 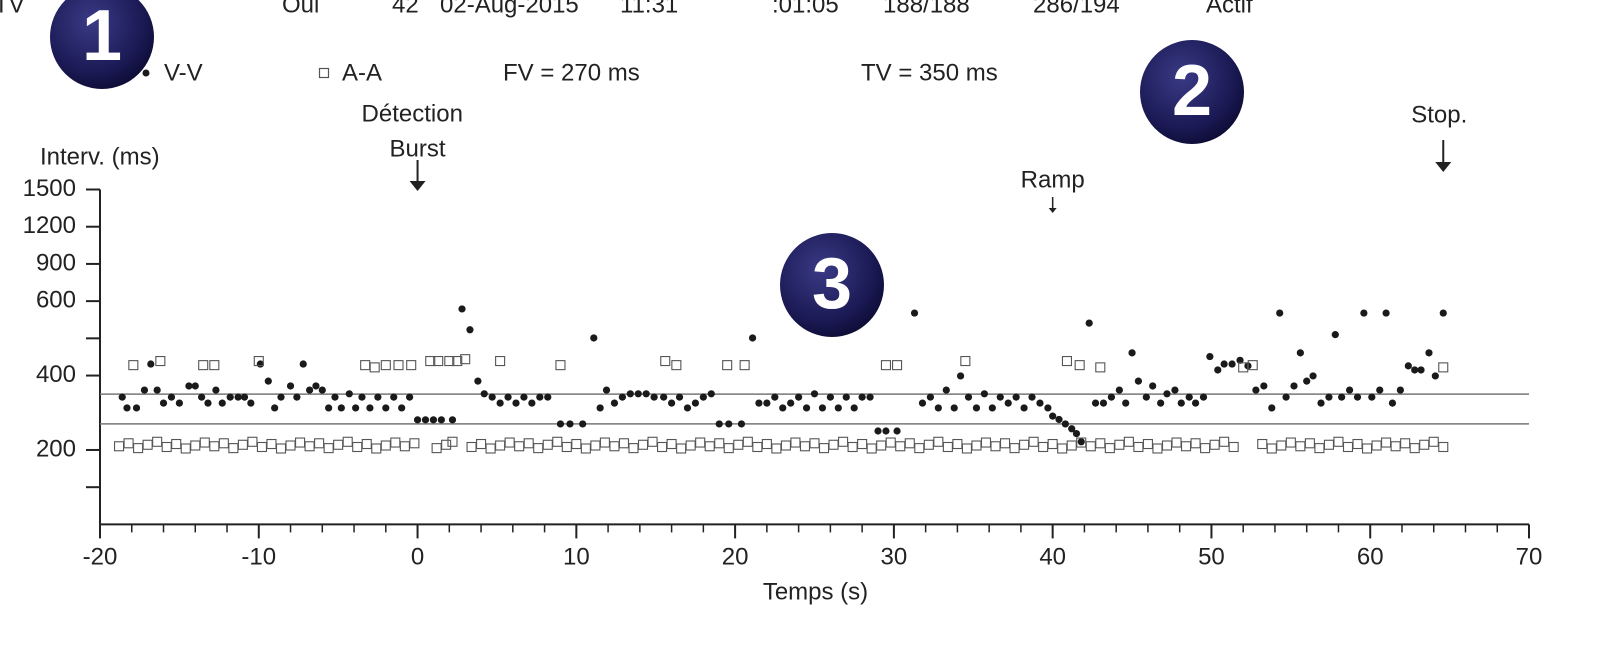 I want to click on x-tick-label: 60, so click(x=1370, y=557).